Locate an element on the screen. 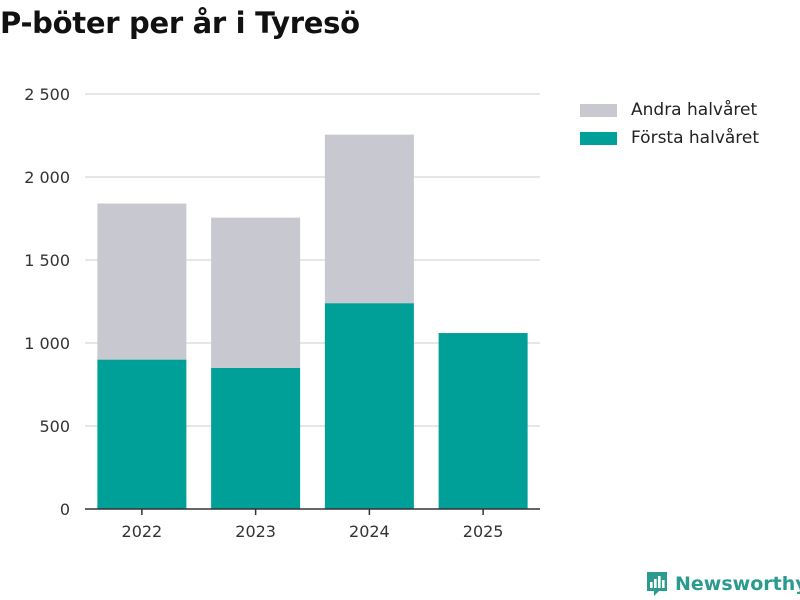 The height and width of the screenshot is (600, 800). legend: Andra halvåret Första halvåret is located at coordinates (669, 124).